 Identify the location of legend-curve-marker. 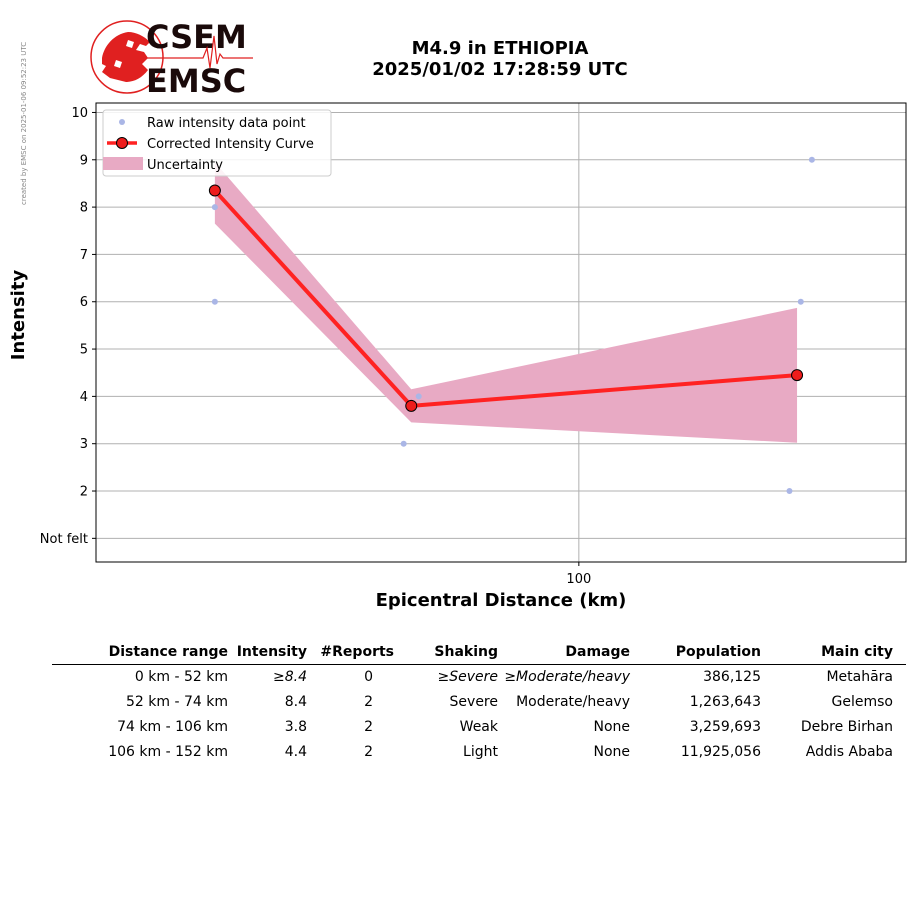
(122, 143).